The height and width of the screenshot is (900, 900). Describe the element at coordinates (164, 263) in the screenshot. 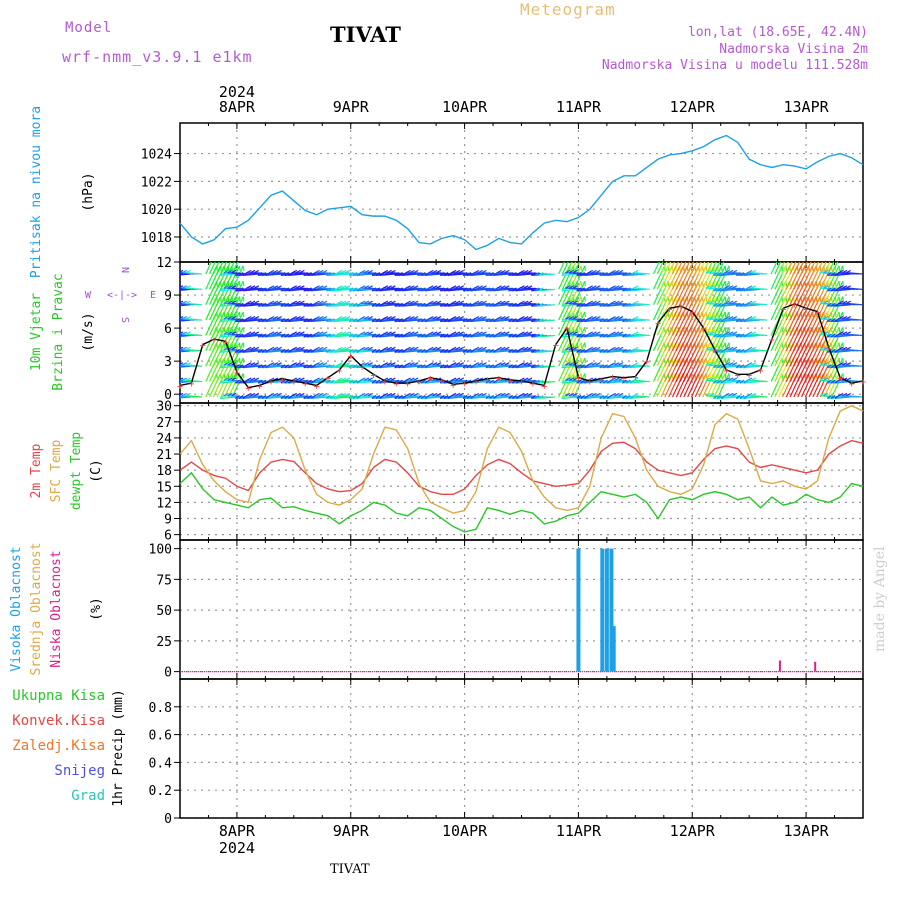

I see `y-tick-label: 12` at that location.